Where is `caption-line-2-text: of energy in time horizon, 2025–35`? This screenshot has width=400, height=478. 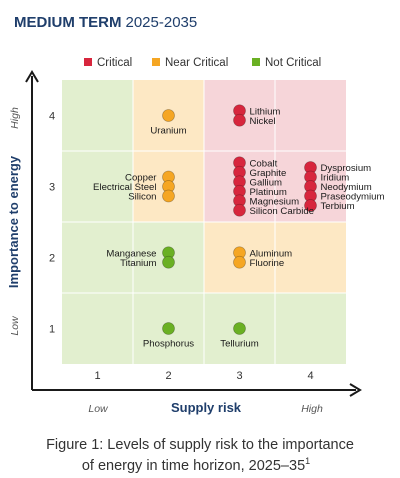
caption-line-2-text: of energy in time horizon, 2025–35 is located at coordinates (193, 466).